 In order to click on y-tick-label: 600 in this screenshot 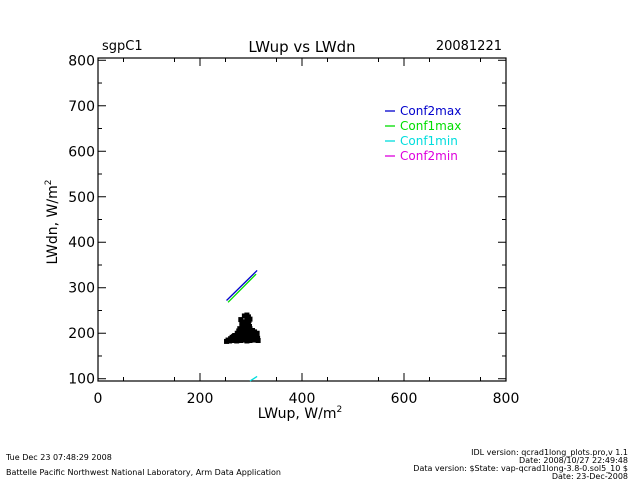, I will do `click(81, 152)`.